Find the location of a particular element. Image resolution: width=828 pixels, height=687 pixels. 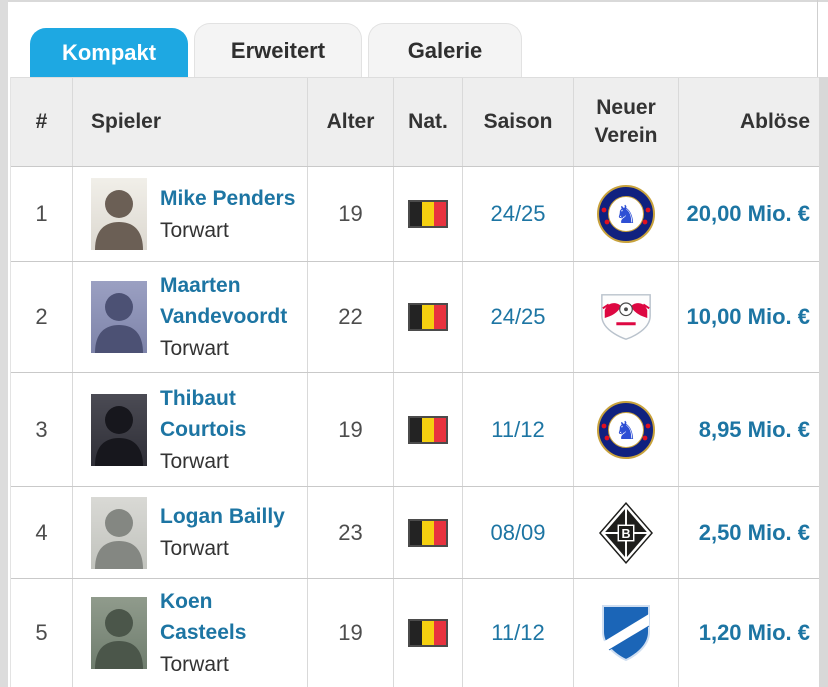

header-nationality: Nat. is located at coordinates (428, 122).